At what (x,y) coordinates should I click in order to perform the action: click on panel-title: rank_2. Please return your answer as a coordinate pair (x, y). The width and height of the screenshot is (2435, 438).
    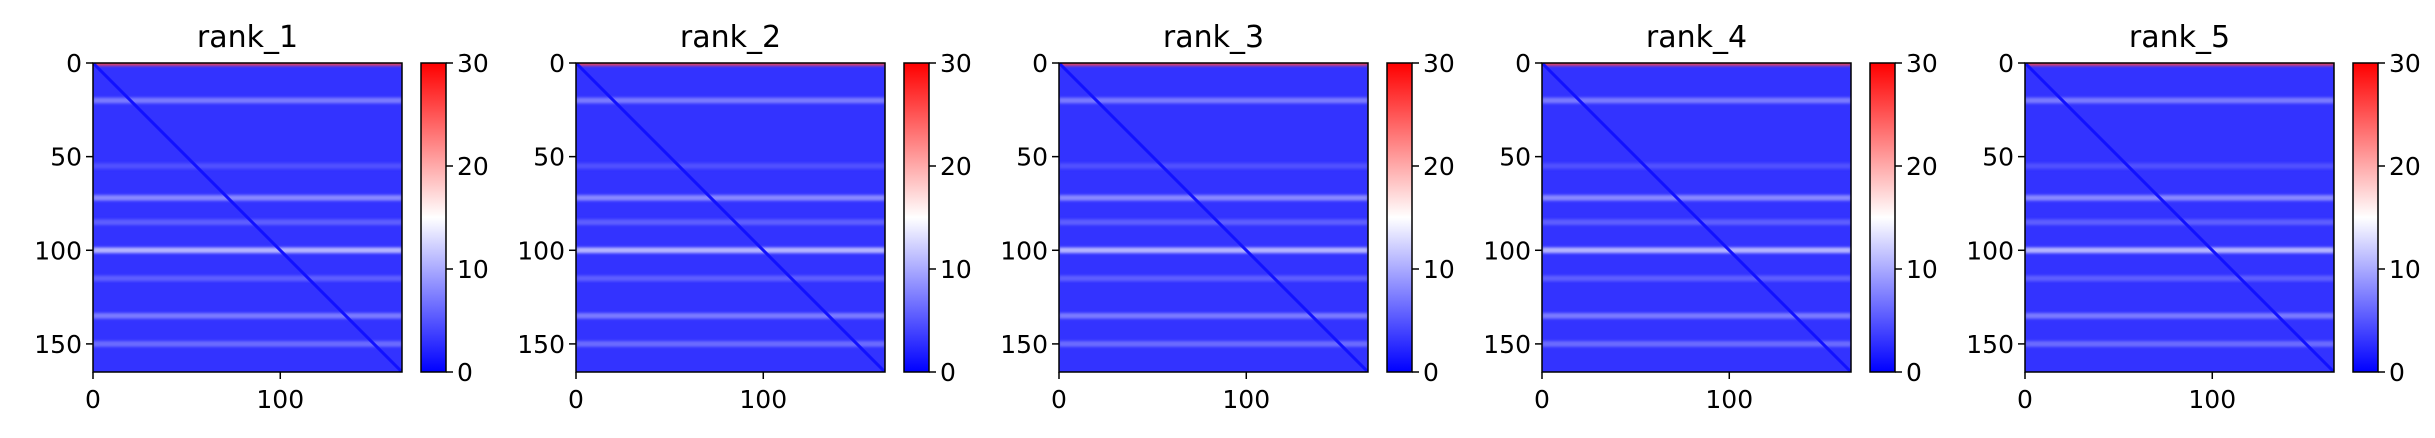
    Looking at the image, I should click on (730, 37).